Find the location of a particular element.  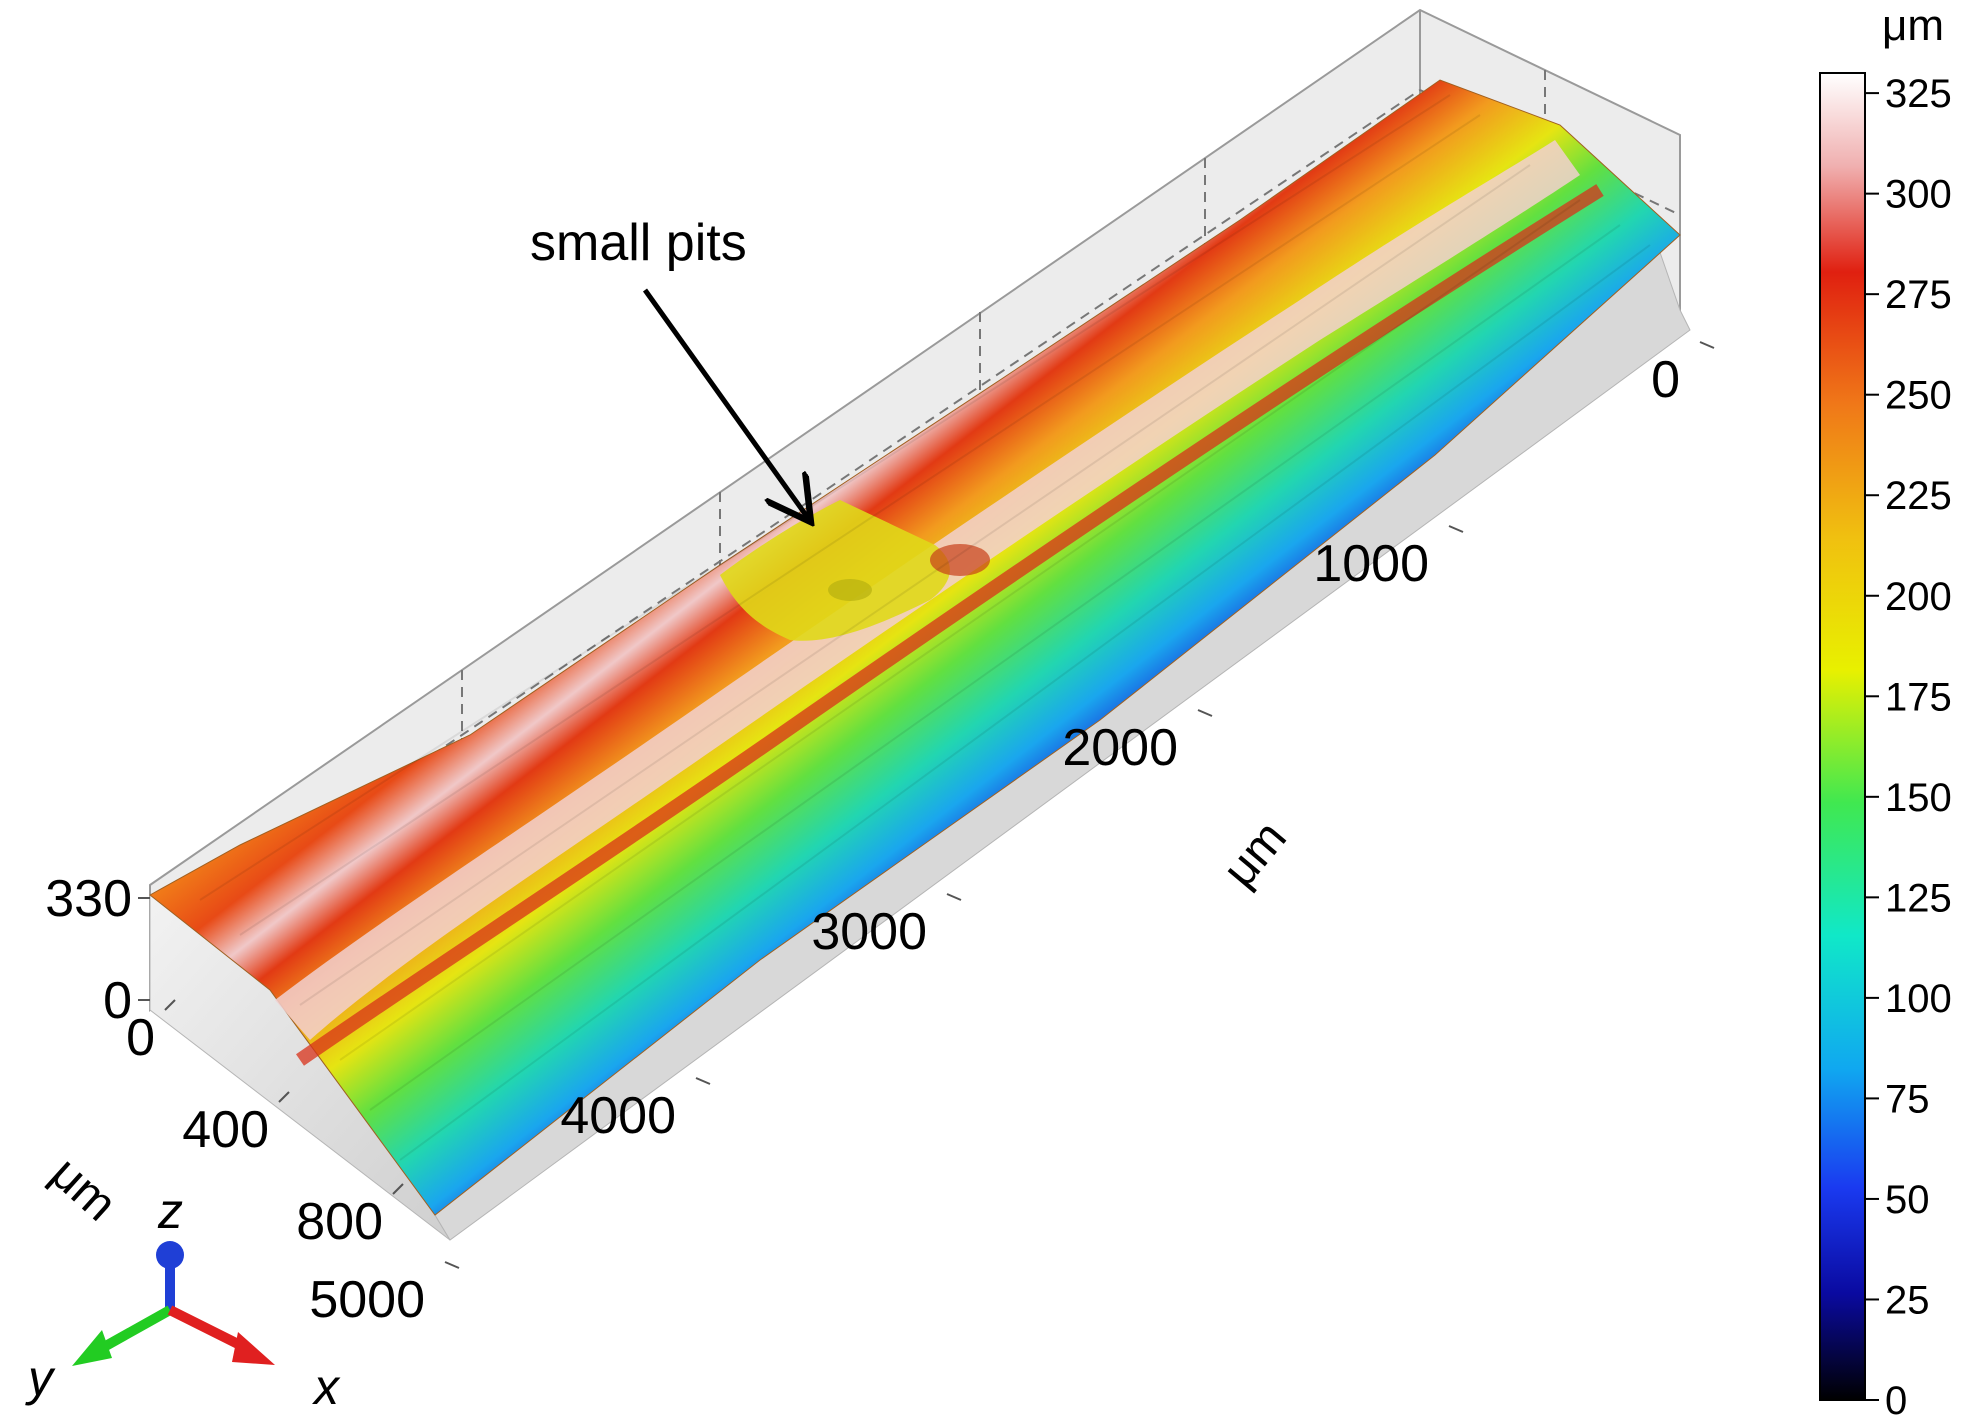

x-tick-label: 4000 is located at coordinates (618, 1116).